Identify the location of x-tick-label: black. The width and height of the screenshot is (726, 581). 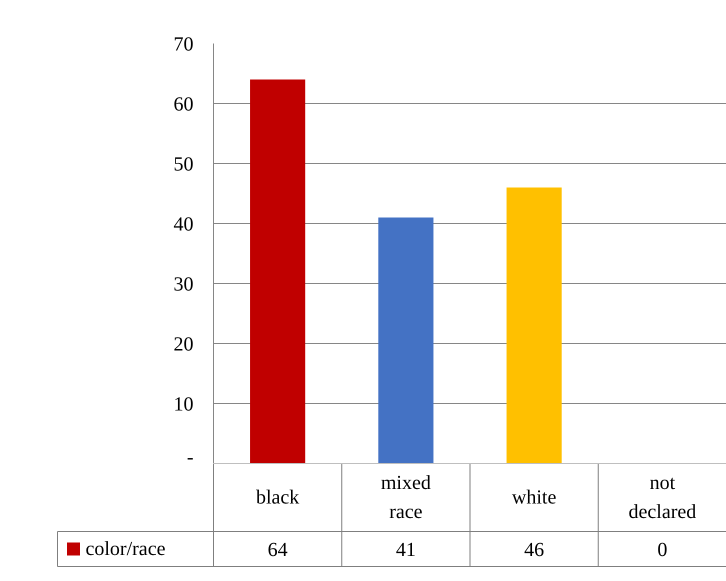
(278, 497).